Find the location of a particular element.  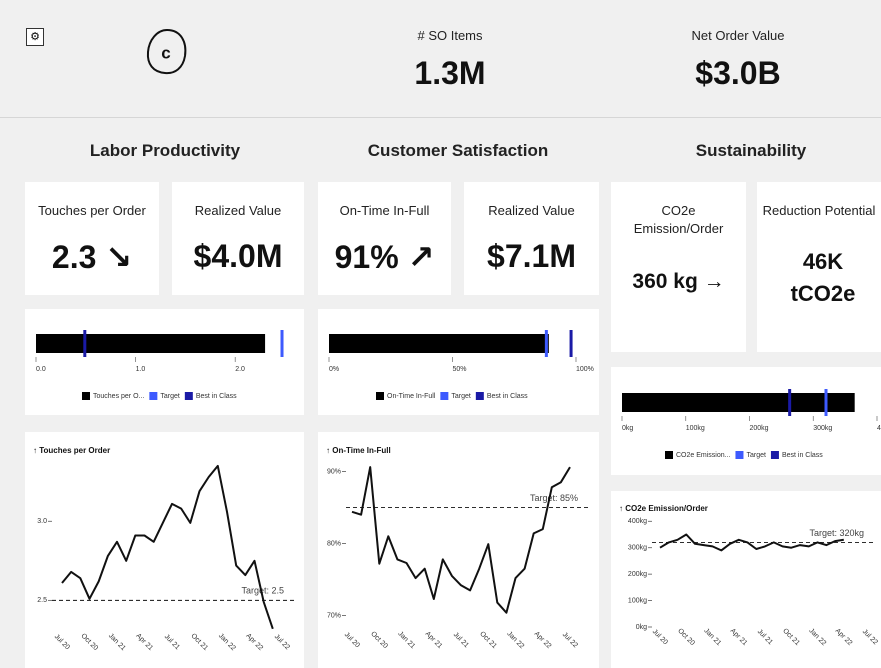

y-tick-label: 2.5 is located at coordinates (42, 600).